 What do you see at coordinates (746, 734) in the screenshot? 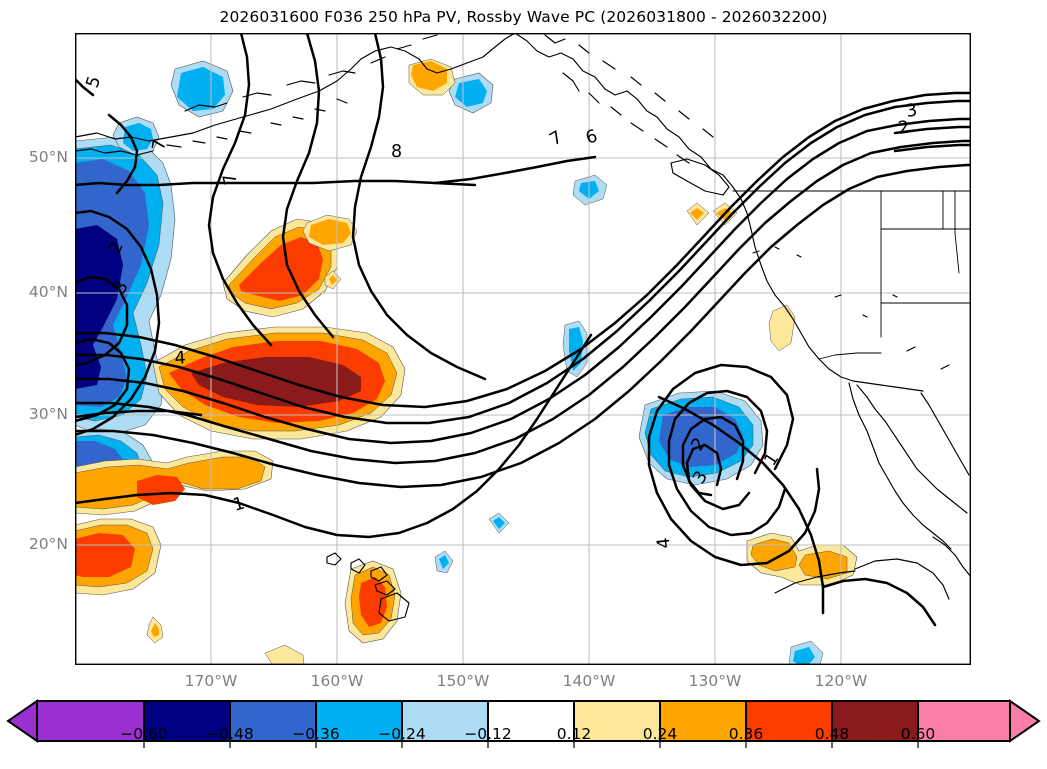
I see `colorbar-tick-7: 0.36` at bounding box center [746, 734].